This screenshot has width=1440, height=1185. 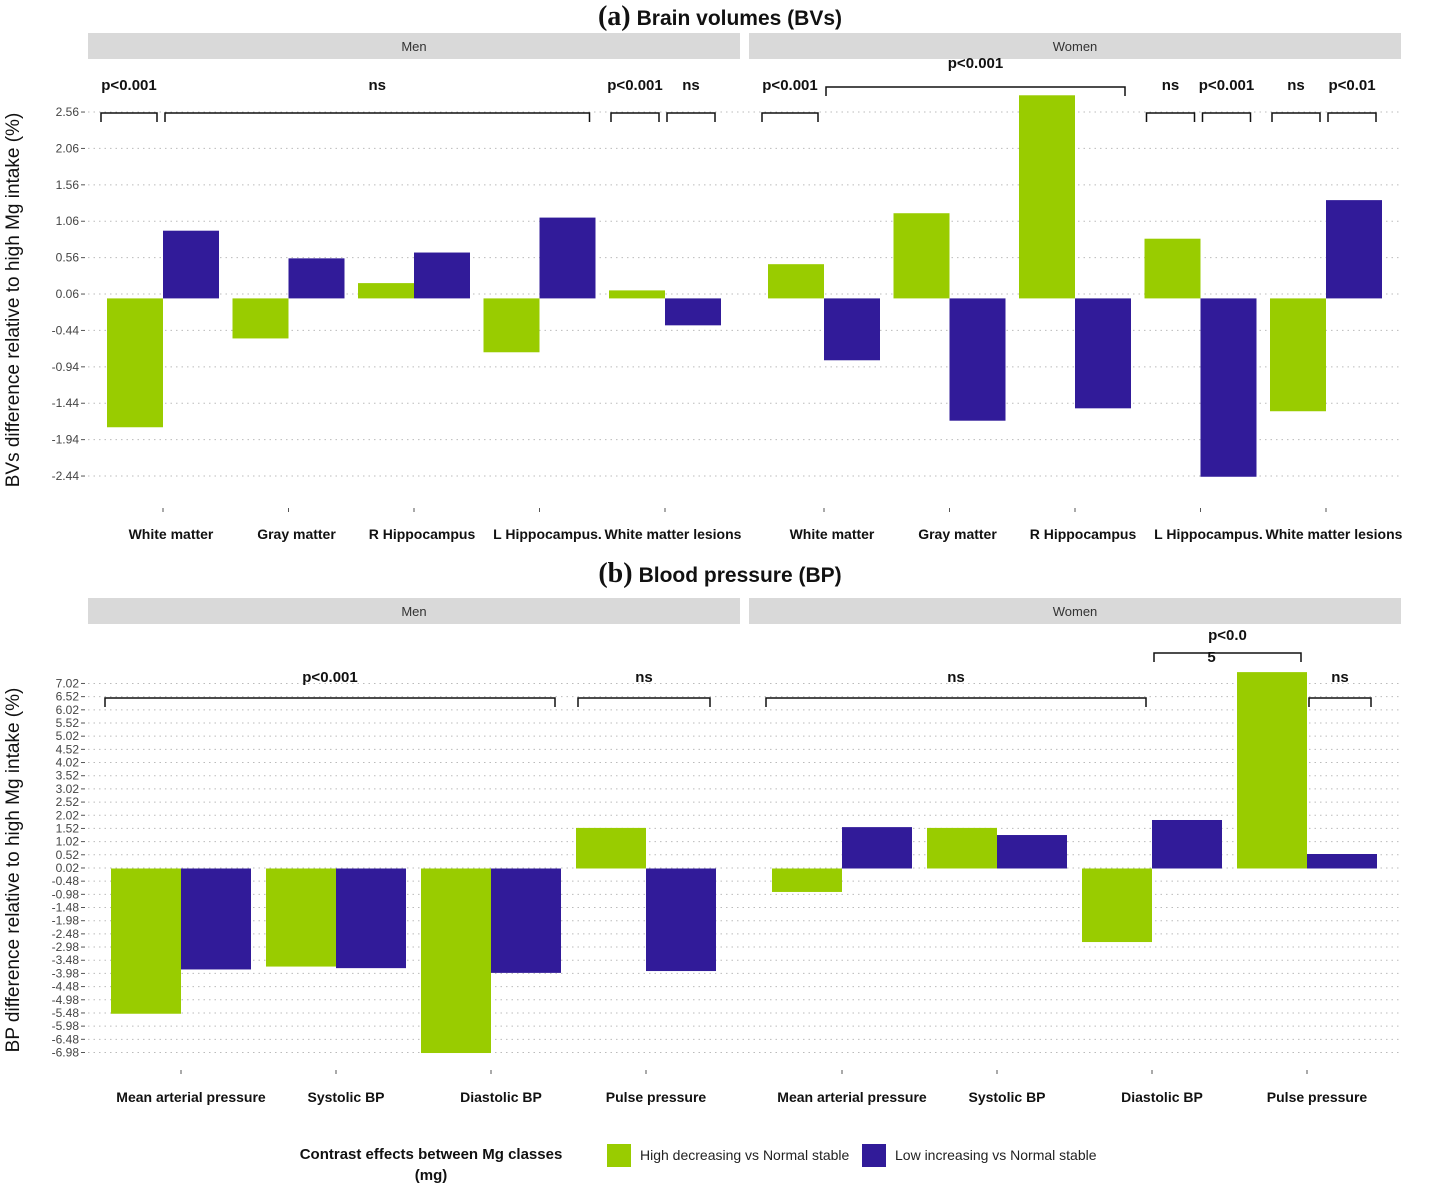 I want to click on y-tick-label: -1.44, so click(x=66, y=403).